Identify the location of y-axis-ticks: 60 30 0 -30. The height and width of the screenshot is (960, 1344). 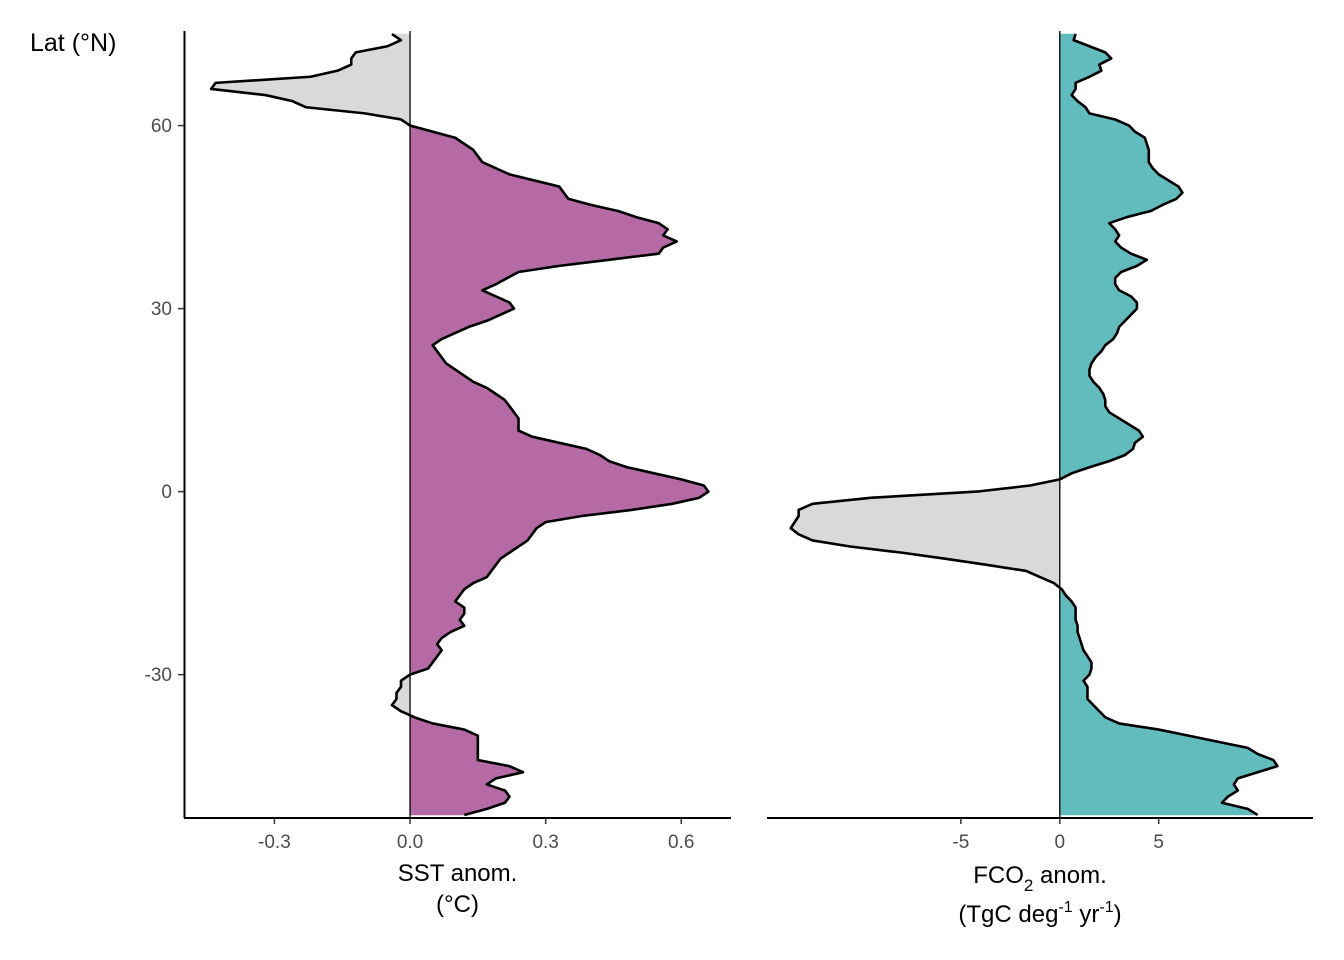
(164, 401).